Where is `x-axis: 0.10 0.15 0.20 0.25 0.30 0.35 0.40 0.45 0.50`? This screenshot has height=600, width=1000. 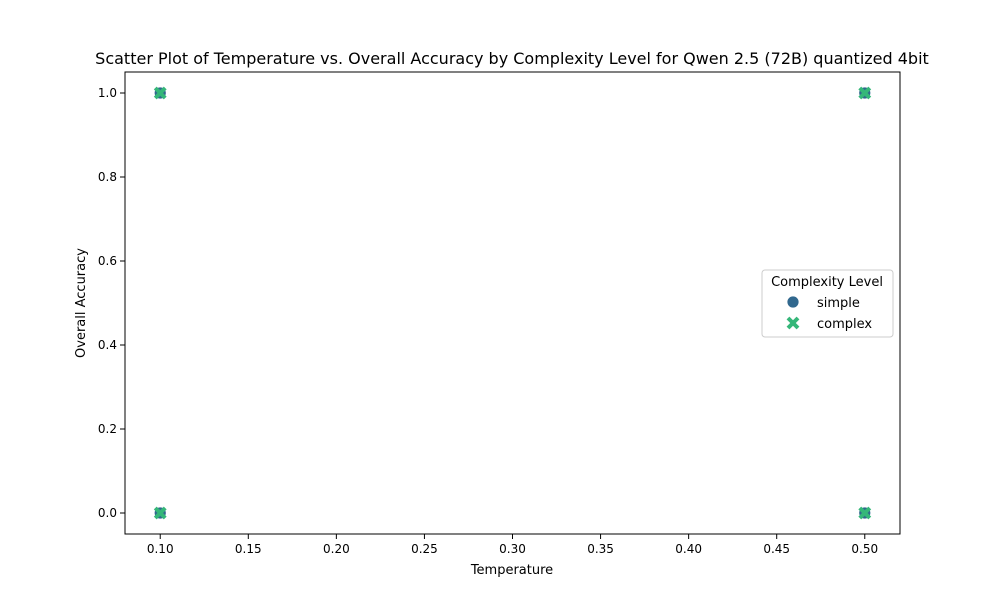 x-axis: 0.10 0.15 0.20 0.25 0.30 0.35 0.40 0.45 0.50 is located at coordinates (512, 545).